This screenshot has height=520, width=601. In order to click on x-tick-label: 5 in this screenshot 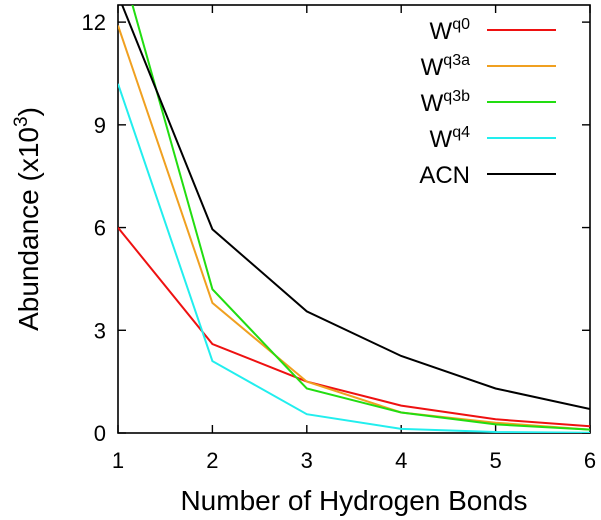, I will do `click(495, 460)`.